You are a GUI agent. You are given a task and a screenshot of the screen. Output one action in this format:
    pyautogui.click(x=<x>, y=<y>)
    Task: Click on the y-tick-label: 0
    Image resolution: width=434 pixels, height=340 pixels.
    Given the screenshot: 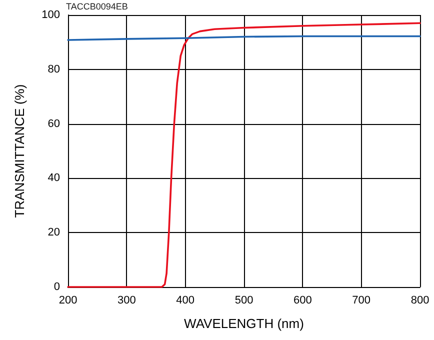 What is the action you would take?
    pyautogui.click(x=57, y=287)
    